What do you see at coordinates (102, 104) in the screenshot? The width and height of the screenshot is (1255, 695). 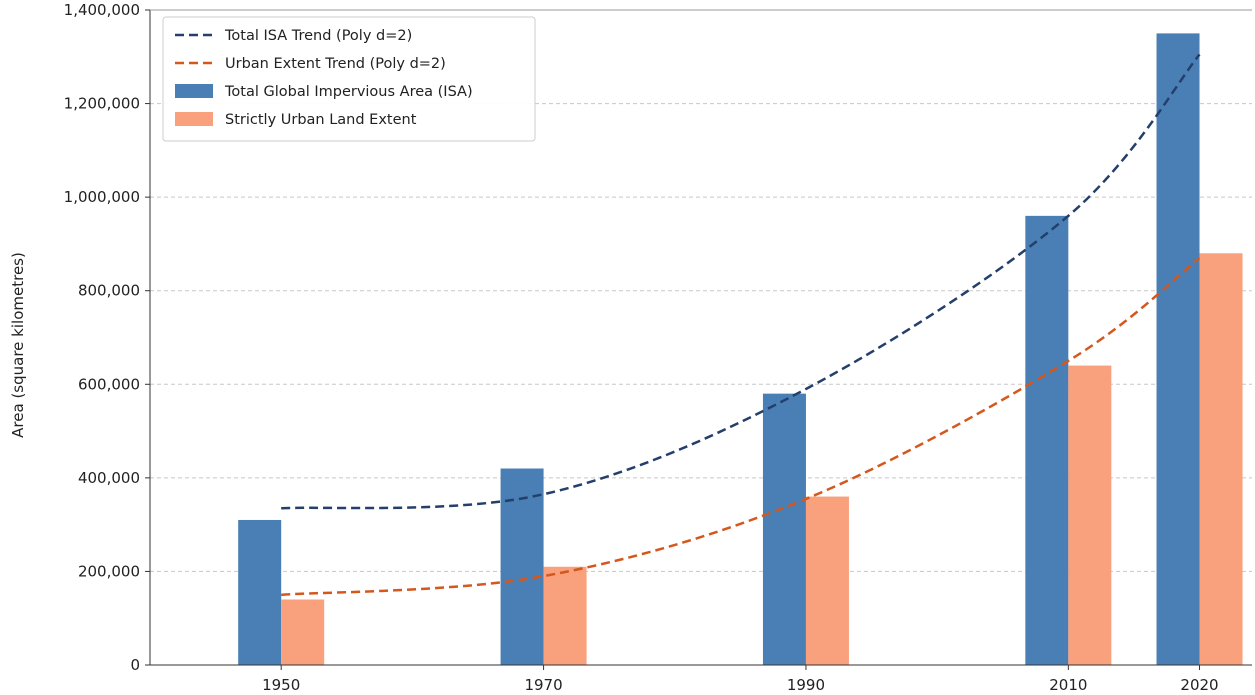 I see `y-tick-label: 1,200,000` at bounding box center [102, 104].